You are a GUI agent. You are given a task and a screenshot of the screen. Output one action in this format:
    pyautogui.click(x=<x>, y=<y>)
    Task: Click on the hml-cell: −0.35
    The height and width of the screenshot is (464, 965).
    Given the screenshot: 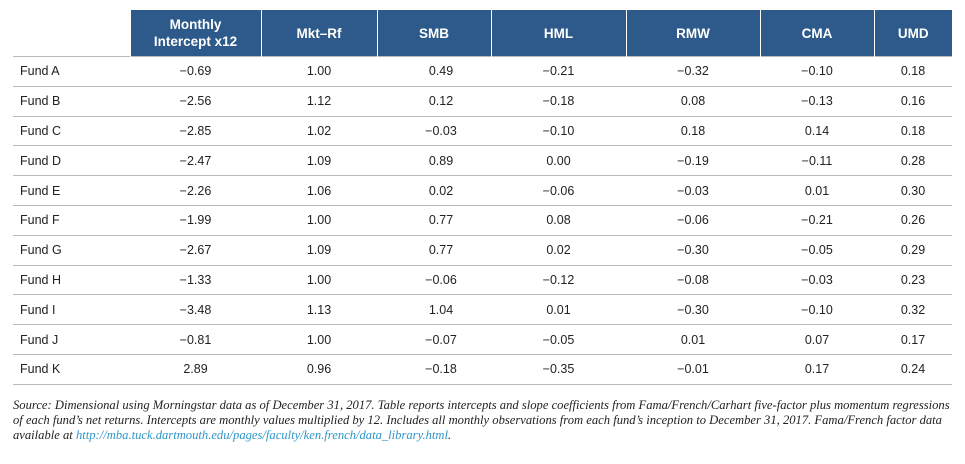 What is the action you would take?
    pyautogui.click(x=558, y=369)
    